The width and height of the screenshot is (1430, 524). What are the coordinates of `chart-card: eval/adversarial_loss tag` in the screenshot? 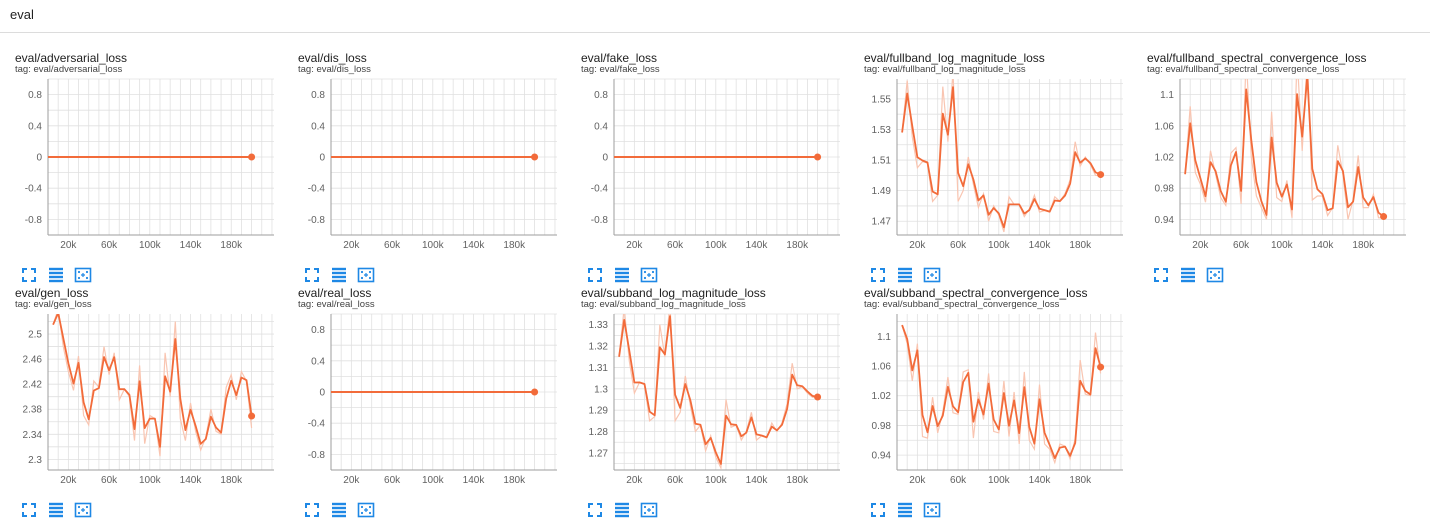 It's located at (141, 168).